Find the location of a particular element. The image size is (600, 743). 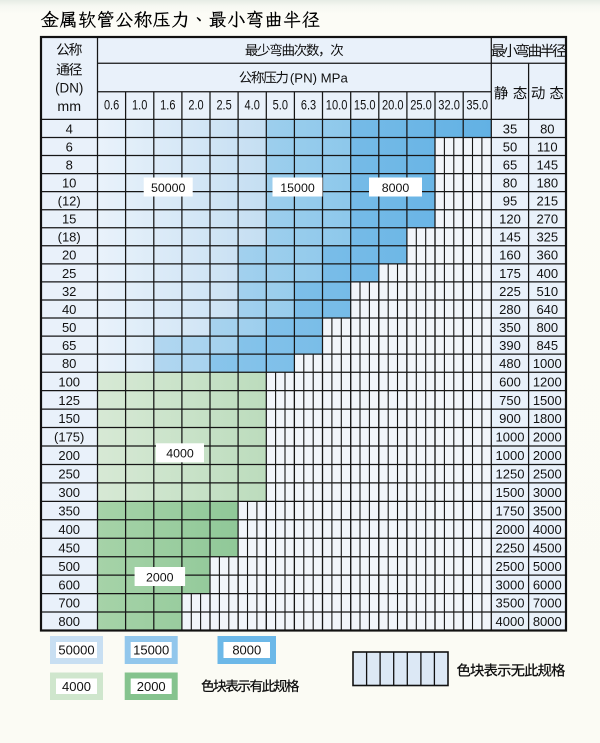

svg-text: 25 is located at coordinates (69, 273).